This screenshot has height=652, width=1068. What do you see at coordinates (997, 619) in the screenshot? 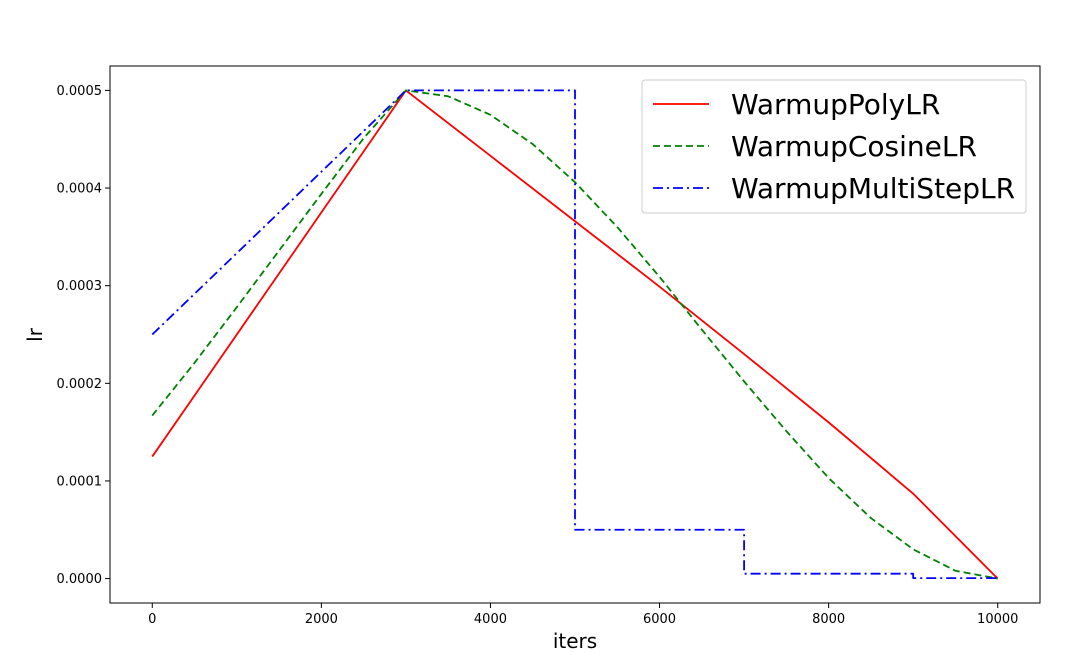
I see `x-tick-label: 10000` at bounding box center [997, 619].